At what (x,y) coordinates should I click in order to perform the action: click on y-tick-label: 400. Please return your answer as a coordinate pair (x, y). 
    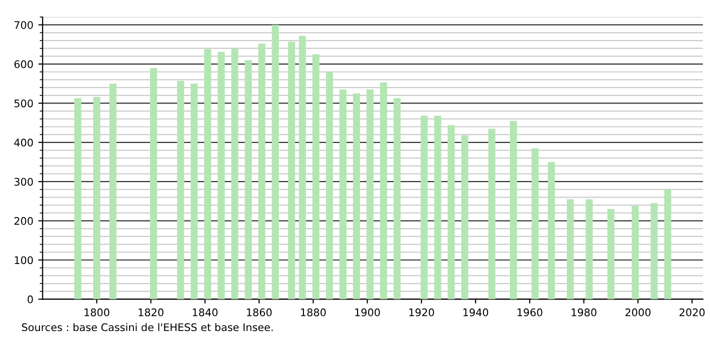
    Looking at the image, I should click on (23, 142).